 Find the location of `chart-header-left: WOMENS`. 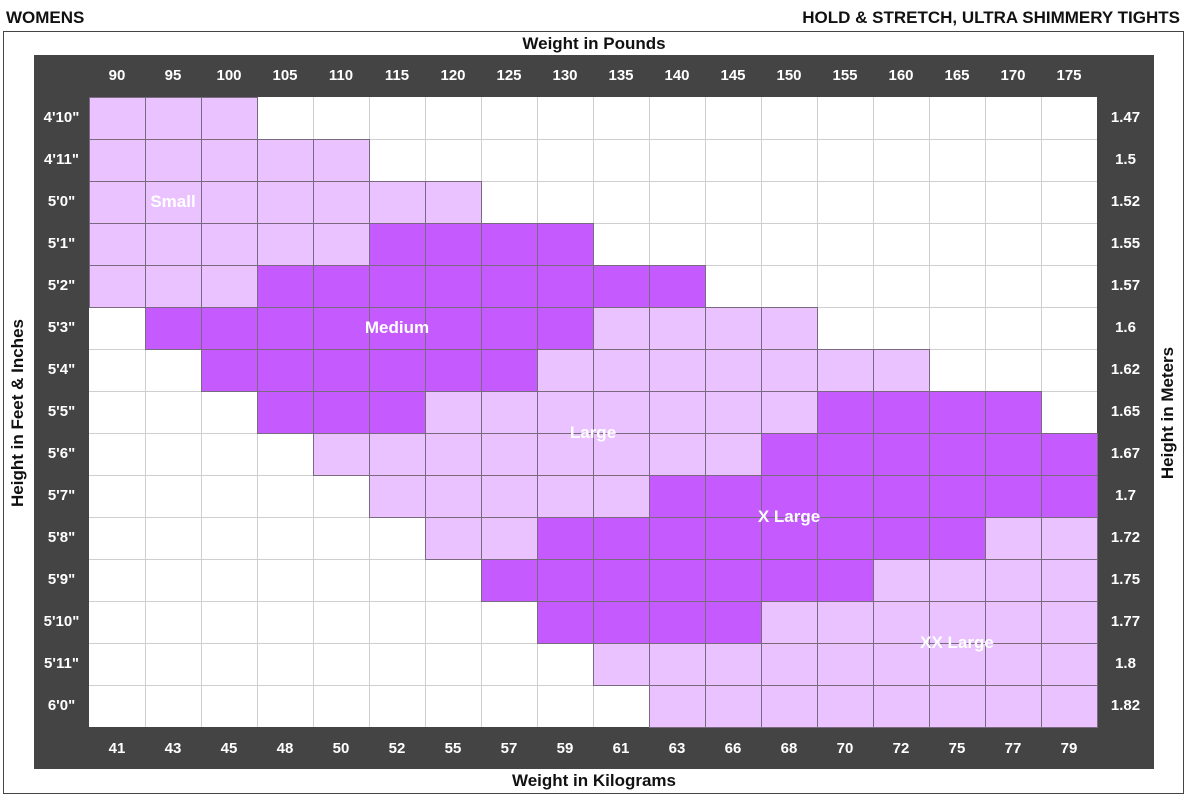

chart-header-left: WOMENS is located at coordinates (45, 17).